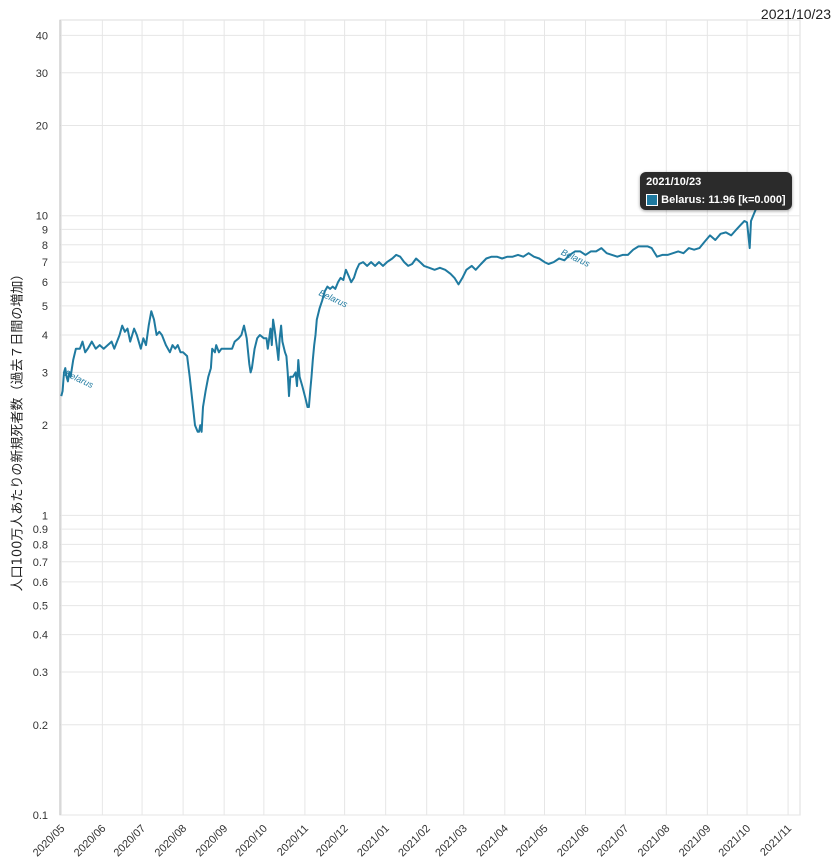 The image size is (839, 863). I want to click on tooltip: 2021/10/23 Belarus: 11.96 [k=0.000], so click(716, 191).